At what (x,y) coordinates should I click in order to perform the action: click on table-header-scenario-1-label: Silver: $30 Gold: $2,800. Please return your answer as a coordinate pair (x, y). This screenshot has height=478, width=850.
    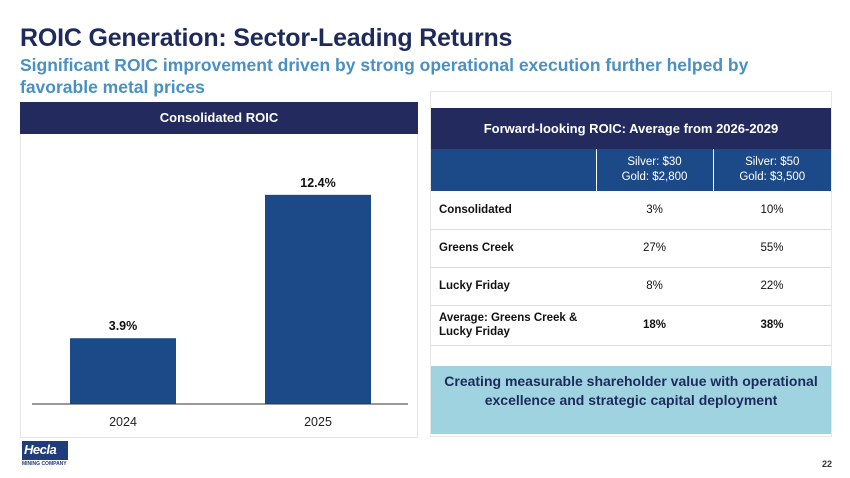
    Looking at the image, I should click on (654, 169).